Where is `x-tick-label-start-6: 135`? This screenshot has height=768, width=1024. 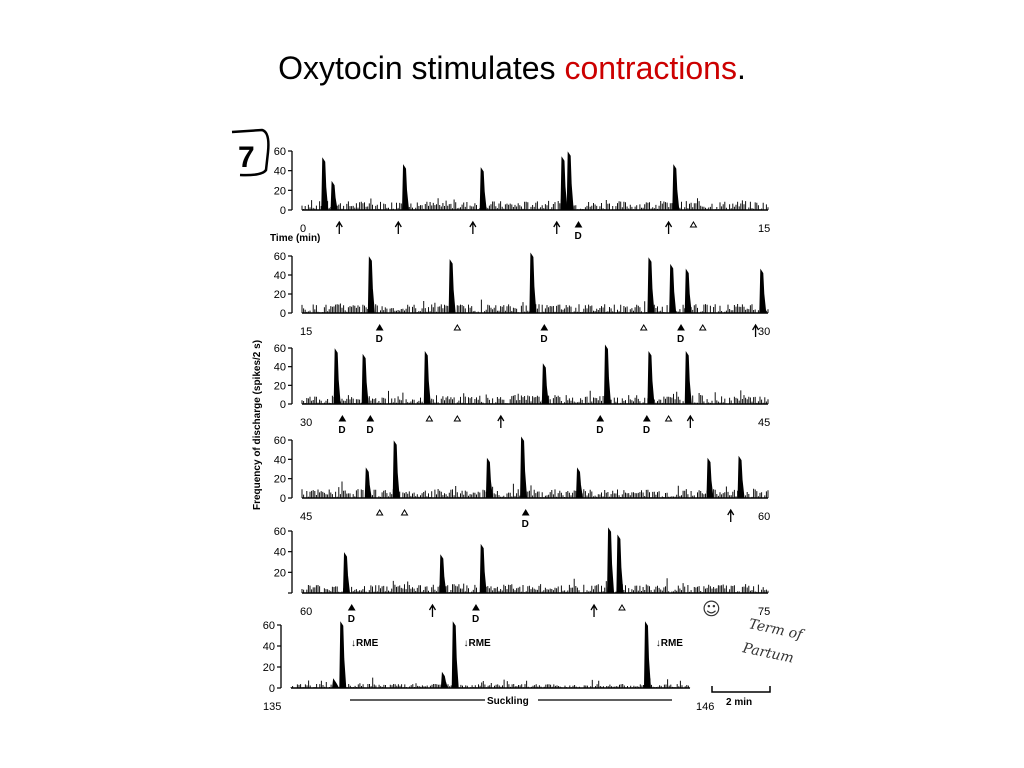
x-tick-label-start-6: 135 is located at coordinates (272, 707).